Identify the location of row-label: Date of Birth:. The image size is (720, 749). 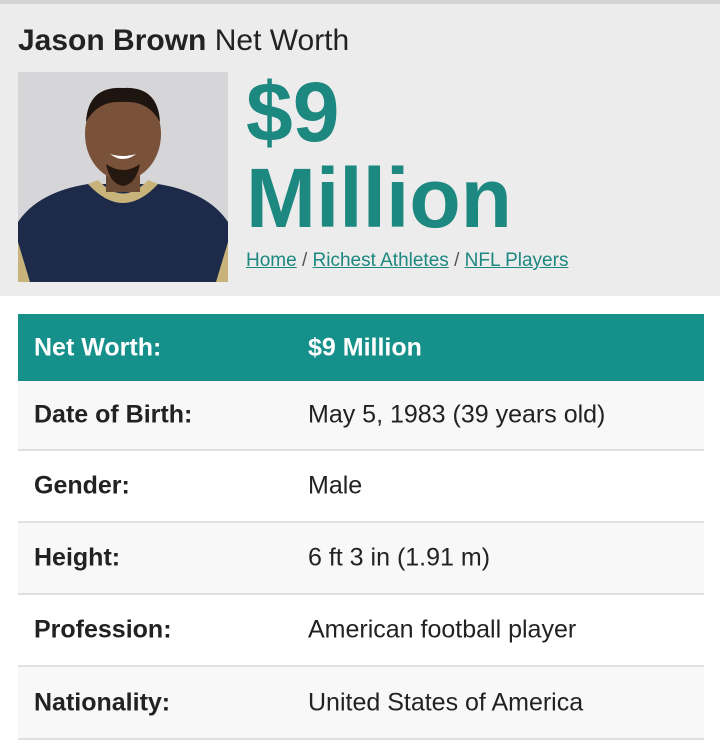
(113, 414).